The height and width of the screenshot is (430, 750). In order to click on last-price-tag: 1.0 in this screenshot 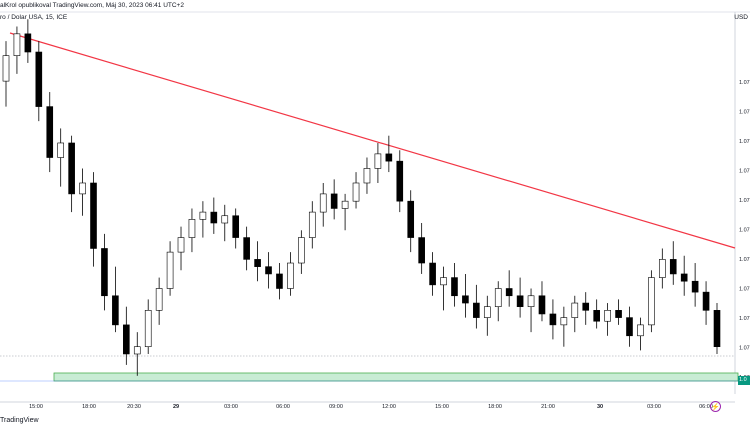, I will do `click(744, 380)`.